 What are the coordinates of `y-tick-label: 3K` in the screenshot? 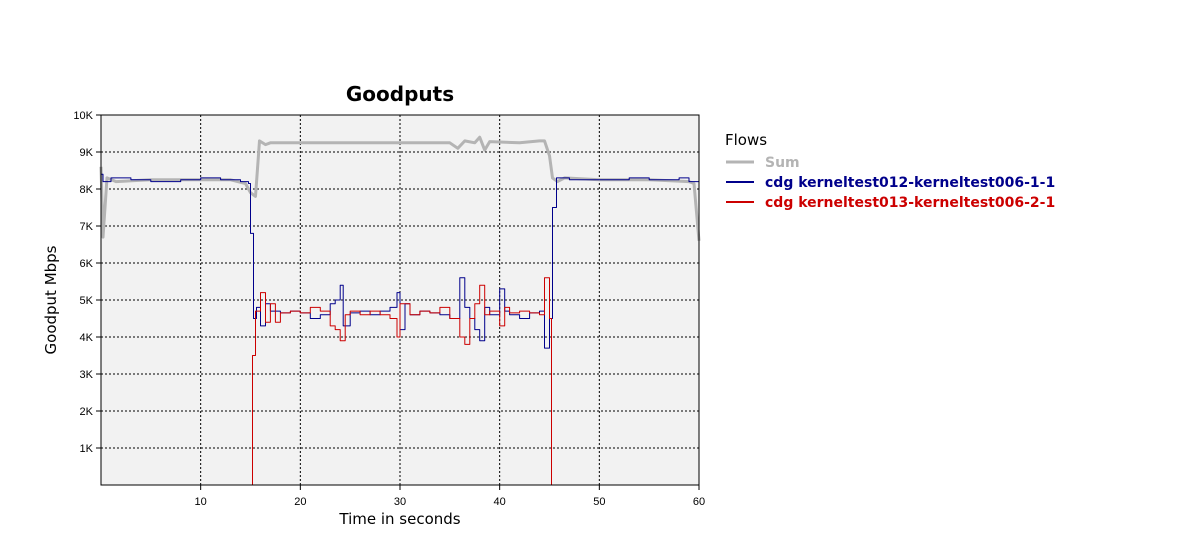 It's located at (87, 375).